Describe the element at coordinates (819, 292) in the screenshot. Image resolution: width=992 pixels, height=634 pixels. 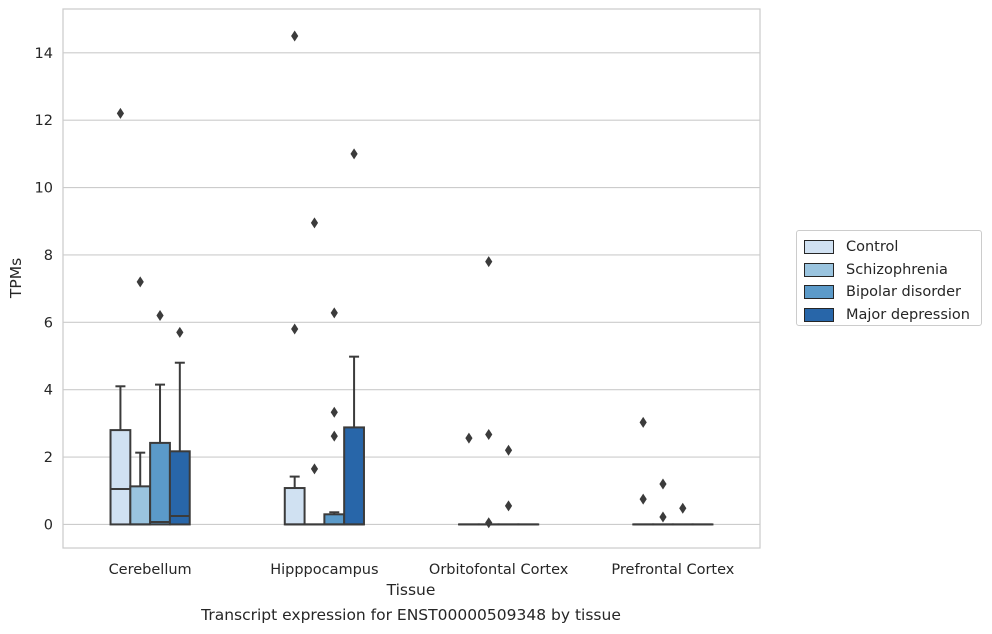
I see `legend-swatch-bipolar` at that location.